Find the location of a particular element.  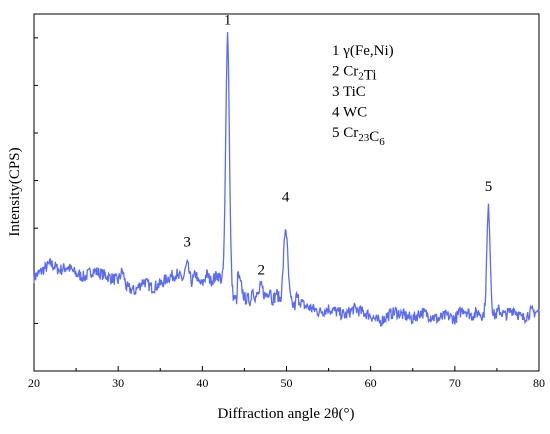

legend-entry-5: 5 Cr23C6 is located at coordinates (358, 136).